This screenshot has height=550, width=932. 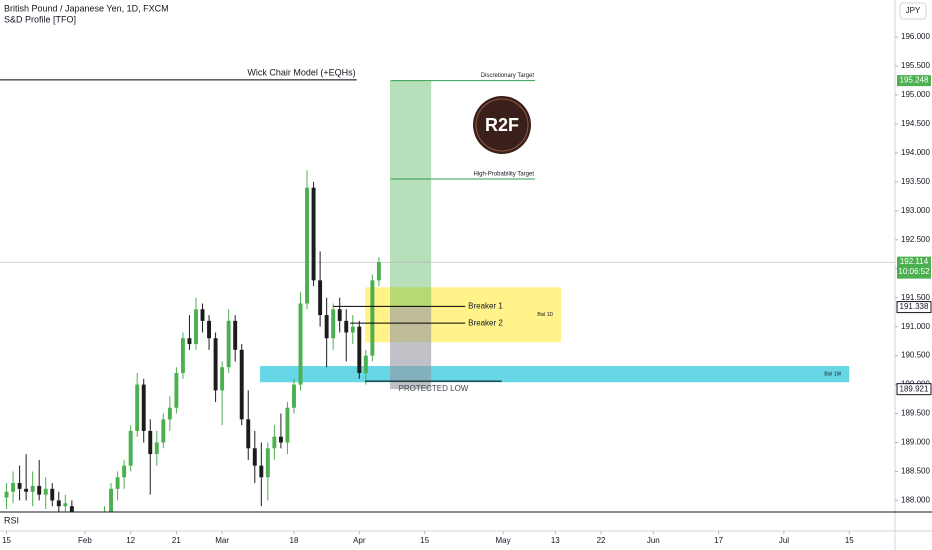 What do you see at coordinates (545, 315) in the screenshot?
I see `zone-label: Bisl 1D` at bounding box center [545, 315].